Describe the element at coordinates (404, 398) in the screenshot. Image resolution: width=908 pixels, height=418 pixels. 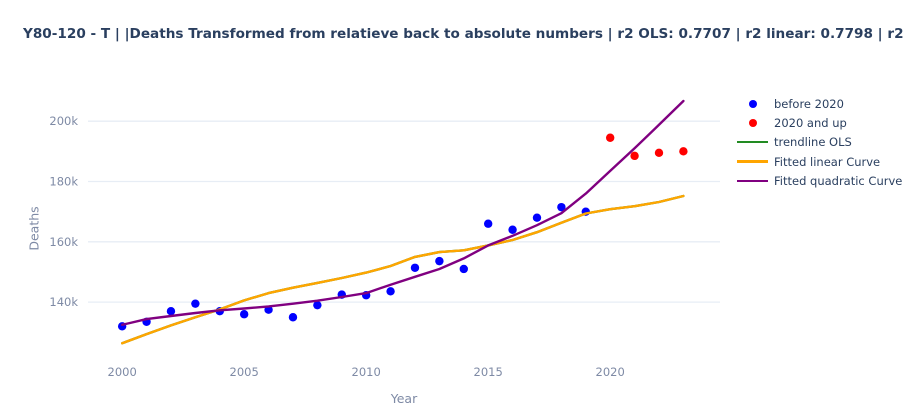
I see `x-axis-title: Year` at that location.